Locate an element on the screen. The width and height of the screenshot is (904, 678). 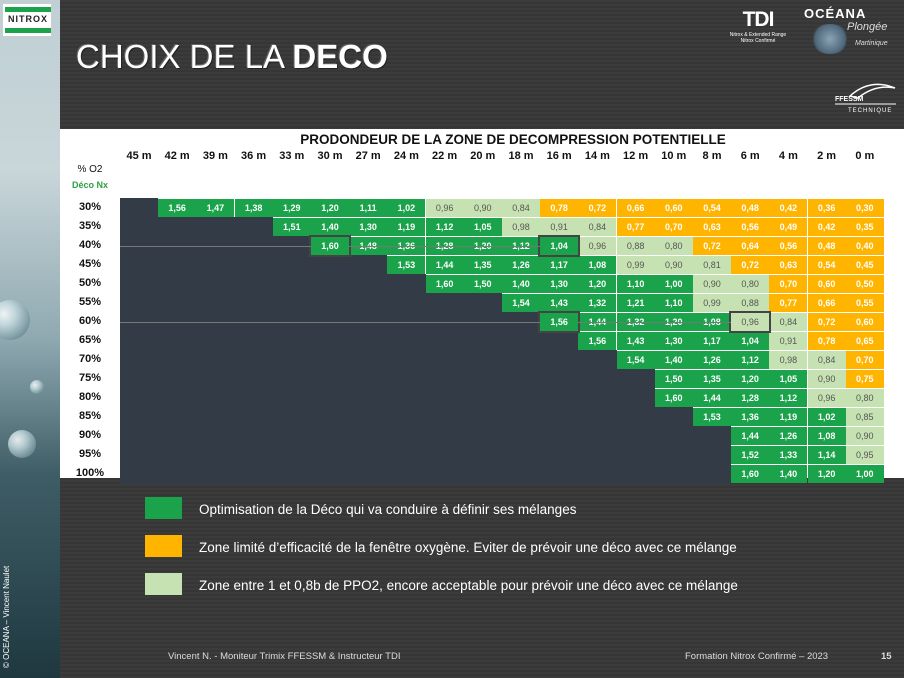
copyright-text: © OCEANA – Vincent Naulet is located at coordinates (6, 616).